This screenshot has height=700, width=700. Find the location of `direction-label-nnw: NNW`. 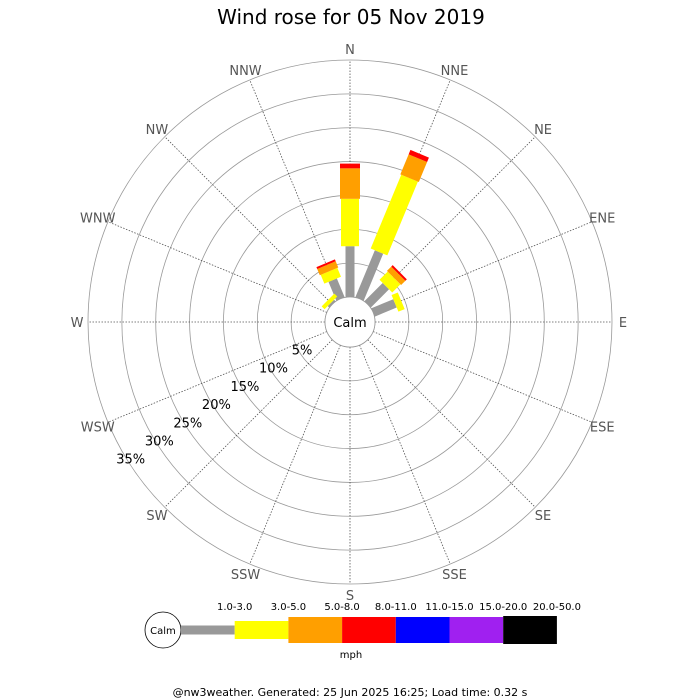

direction-label-nnw: NNW is located at coordinates (245, 71).